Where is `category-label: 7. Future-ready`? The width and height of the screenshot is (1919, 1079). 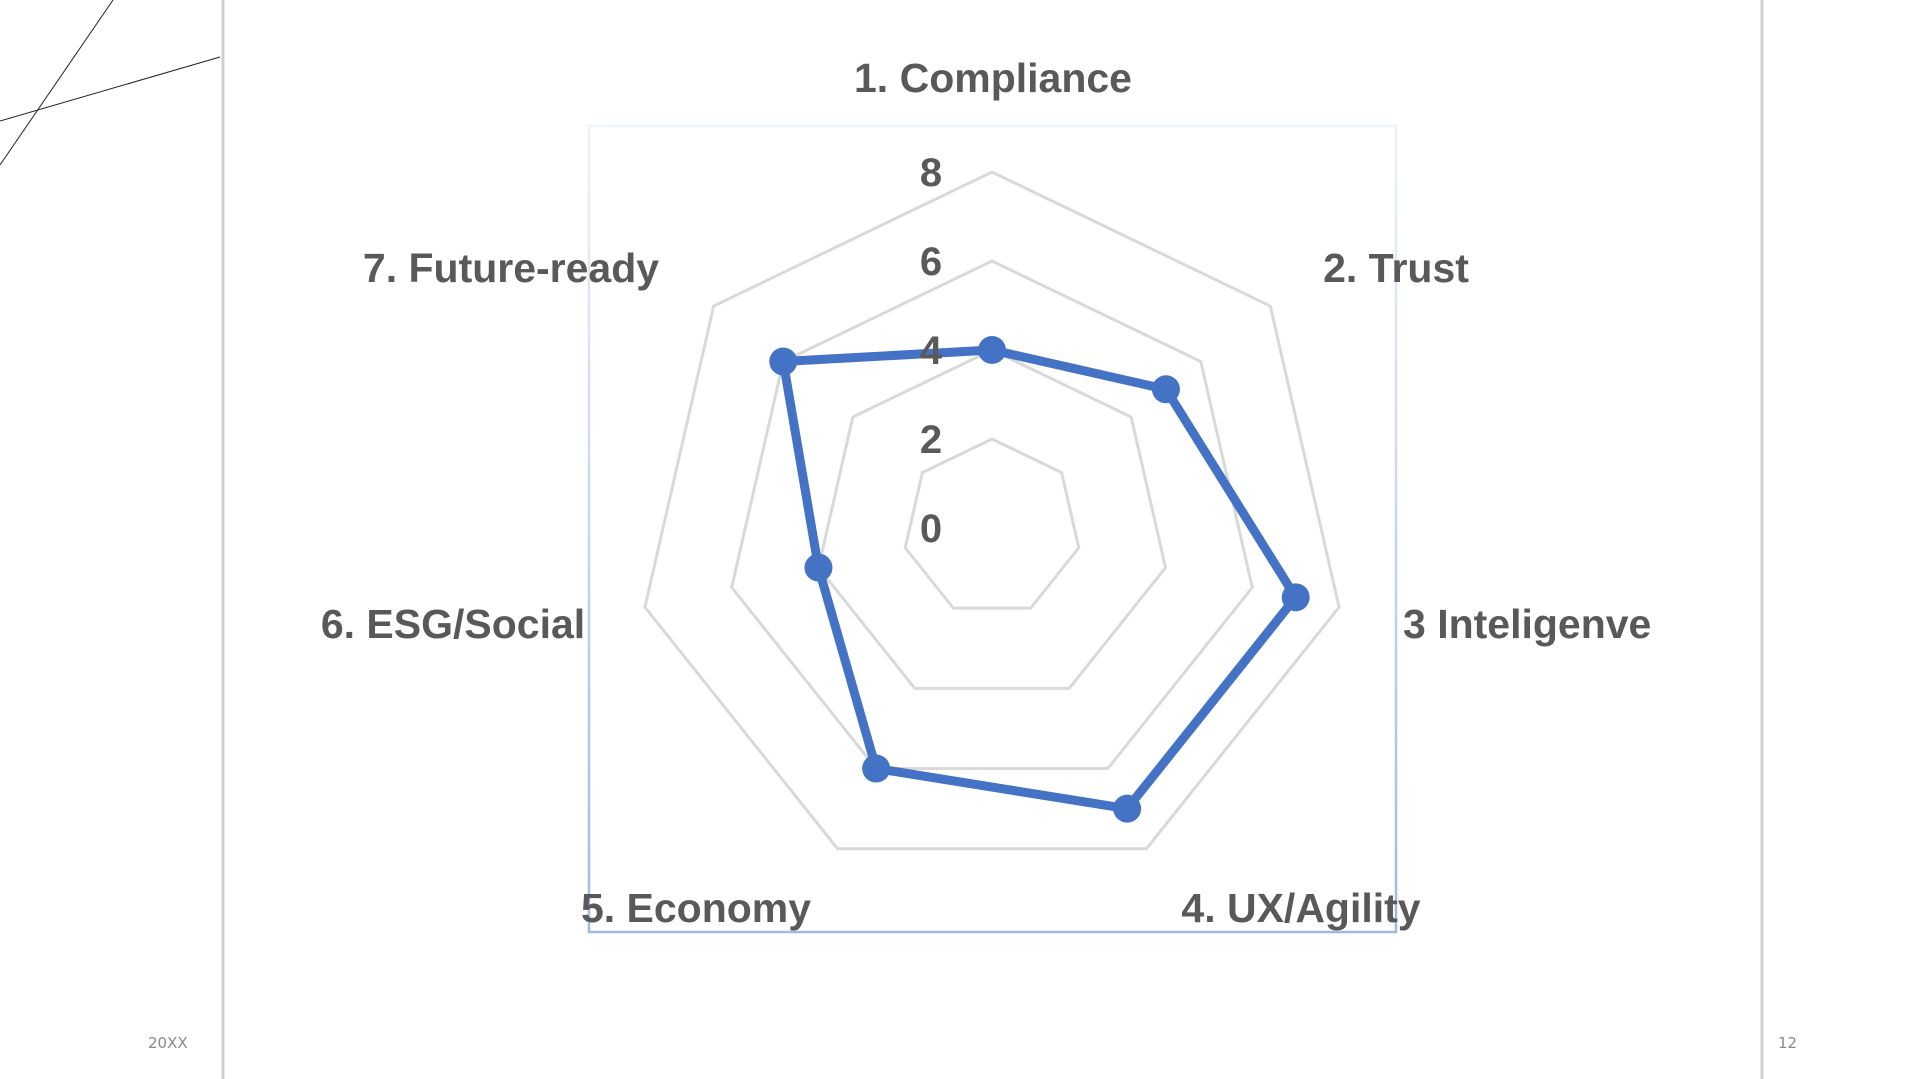
category-label: 7. Future-ready is located at coordinates (511, 268).